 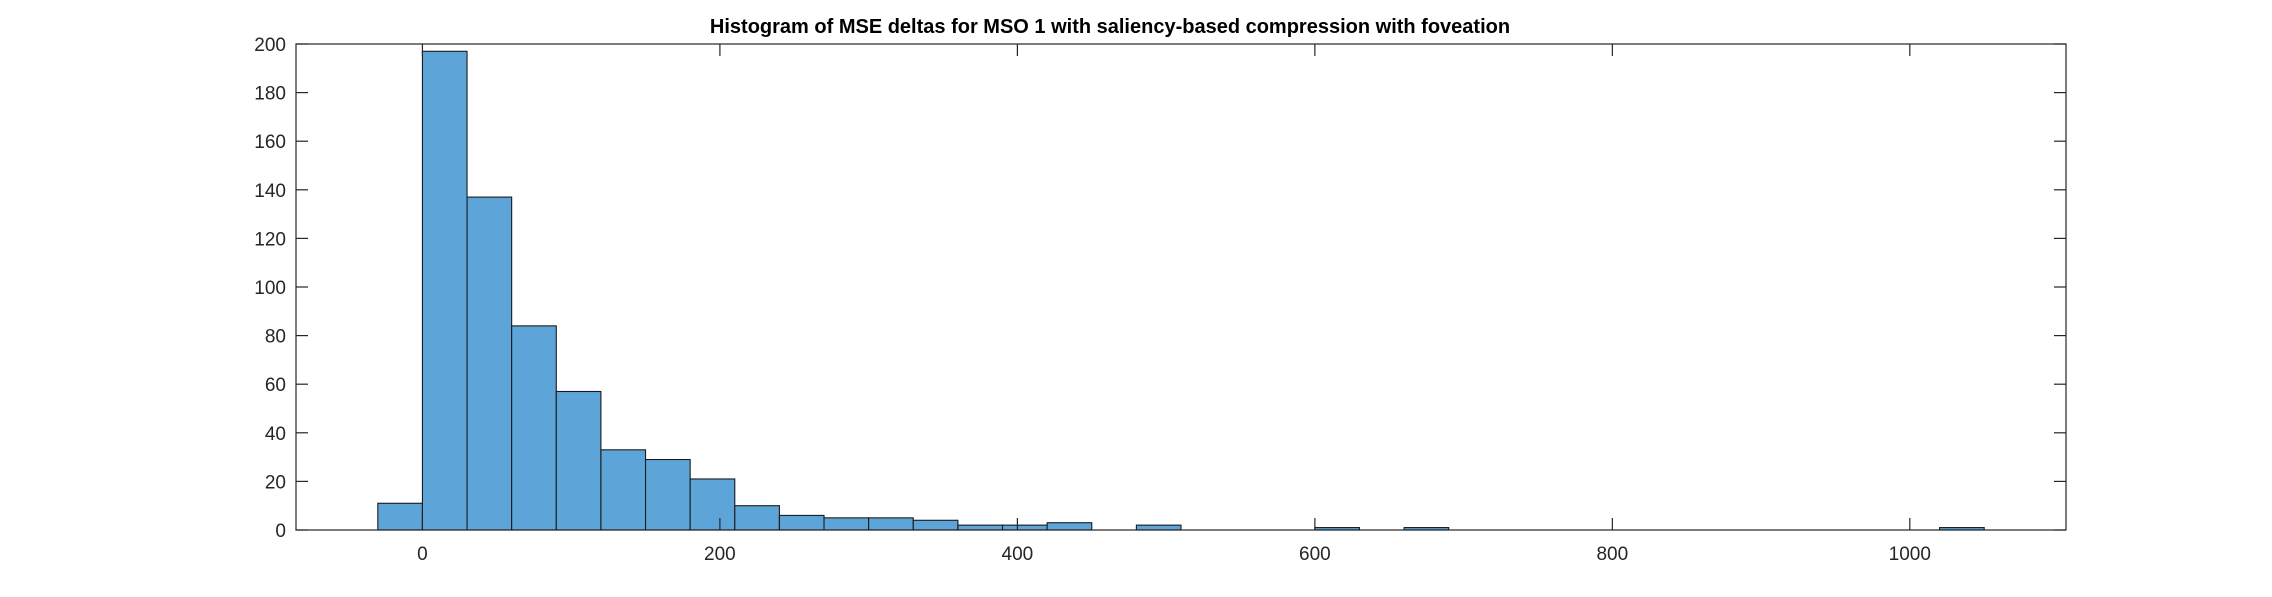 I want to click on y-tick-label: 40, so click(x=275, y=434).